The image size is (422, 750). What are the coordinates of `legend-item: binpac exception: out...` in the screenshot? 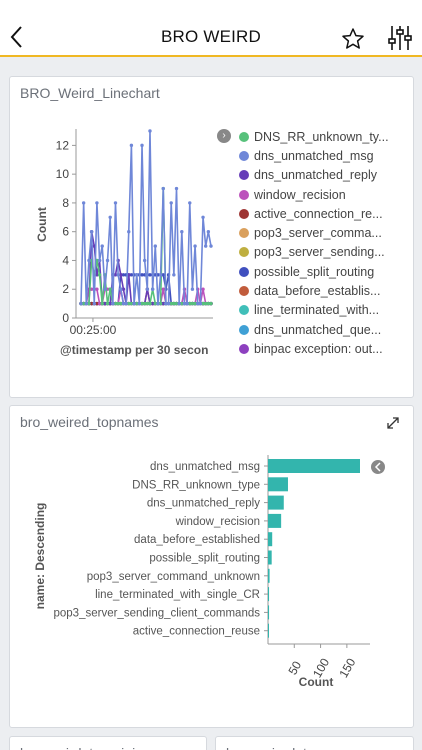 It's located at (324, 348).